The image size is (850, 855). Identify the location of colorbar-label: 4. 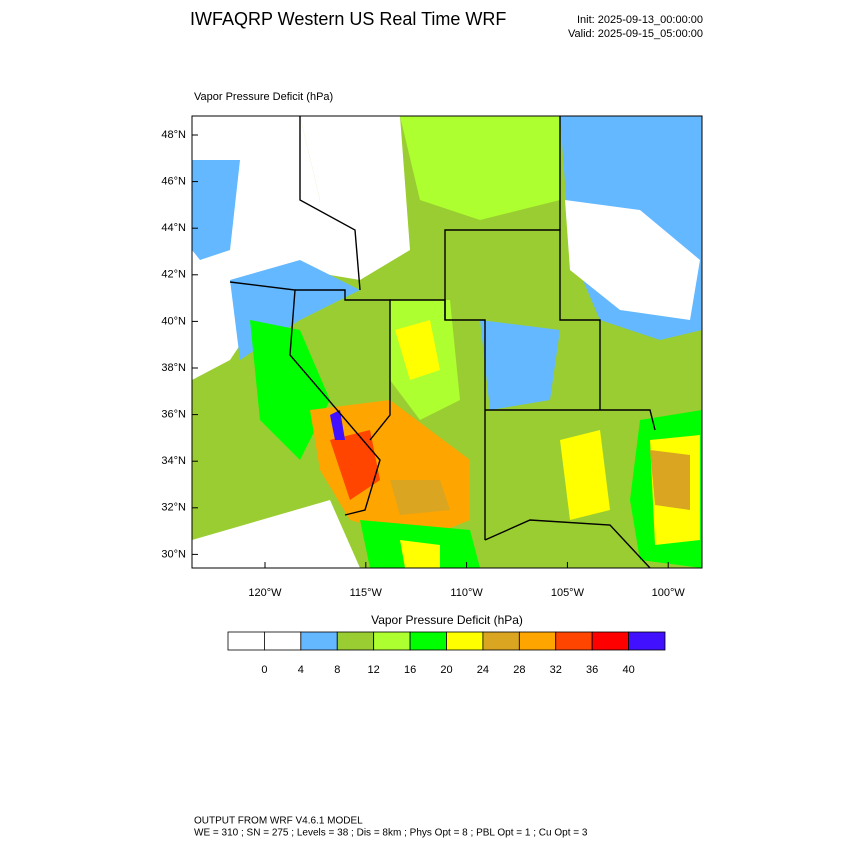
(301, 670).